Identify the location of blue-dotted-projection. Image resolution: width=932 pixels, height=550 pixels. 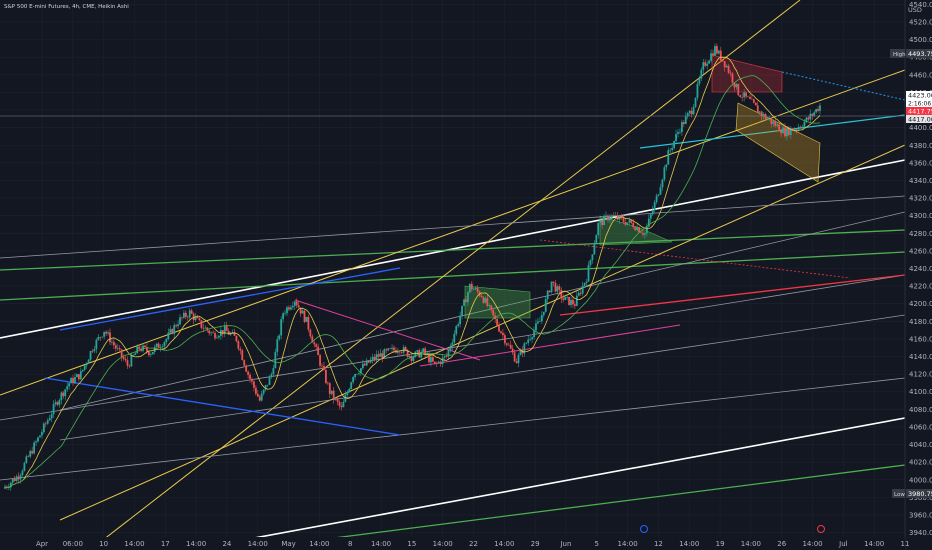
(843, 86).